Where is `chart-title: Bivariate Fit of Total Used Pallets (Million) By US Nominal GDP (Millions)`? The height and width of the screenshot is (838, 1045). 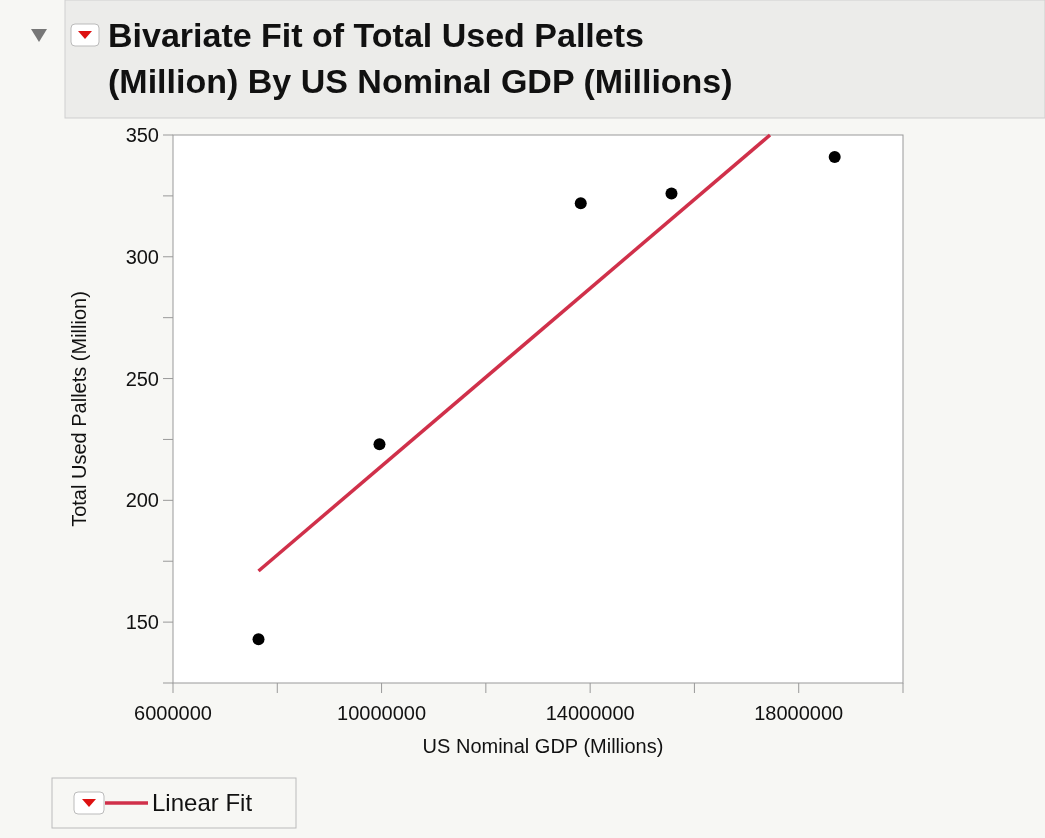 chart-title: Bivariate Fit of Total Used Pallets (Million) By US Nominal GDP (Millions) is located at coordinates (420, 58).